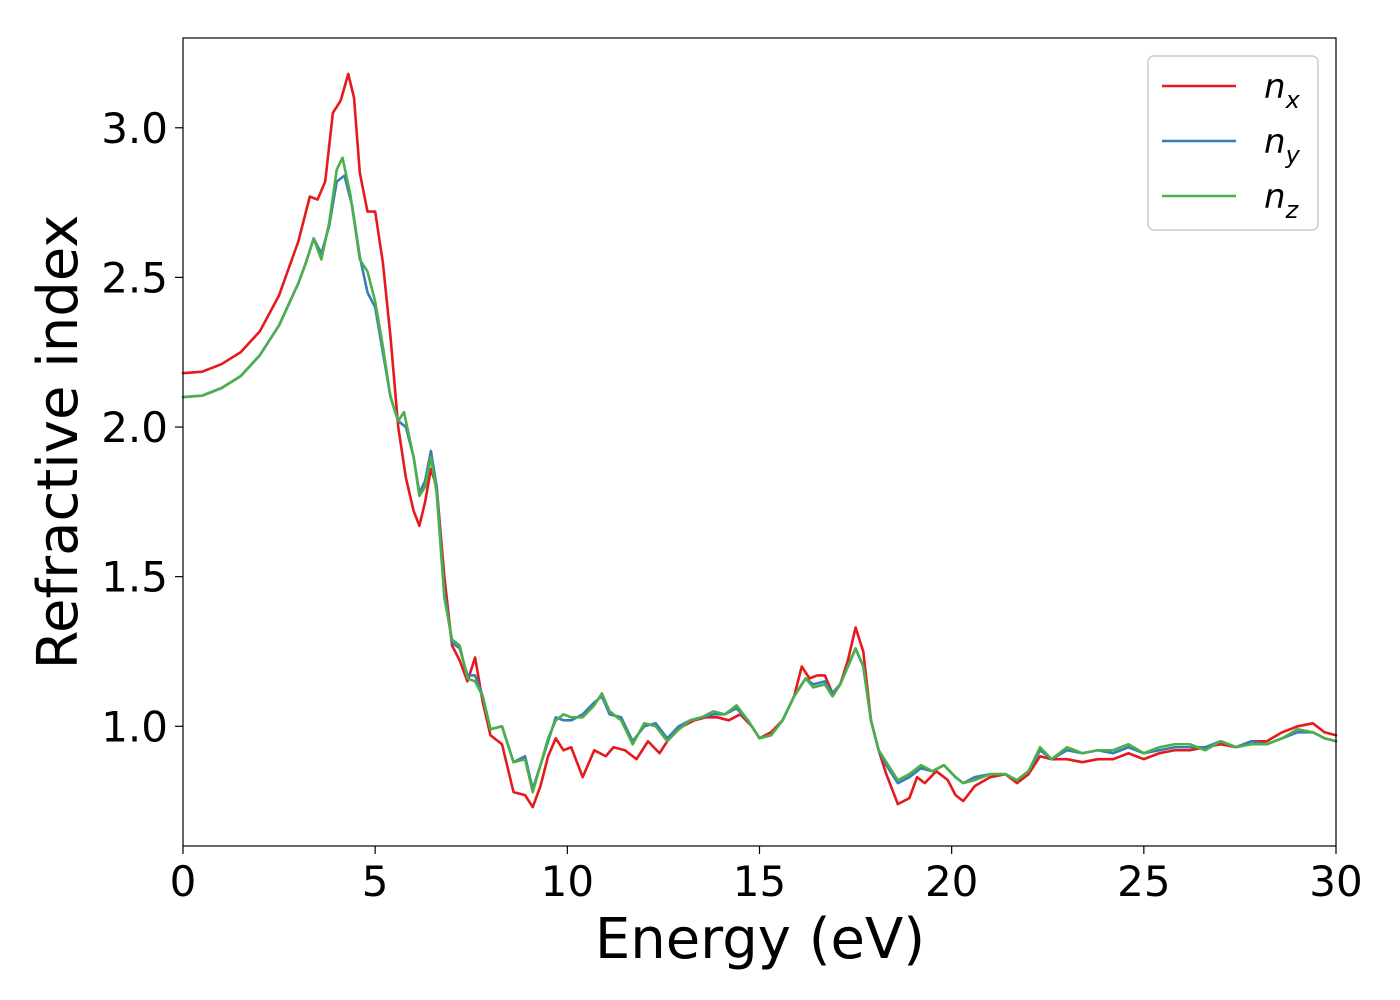  Describe the element at coordinates (134, 277) in the screenshot. I see `y-tick-label: 2.5` at that location.